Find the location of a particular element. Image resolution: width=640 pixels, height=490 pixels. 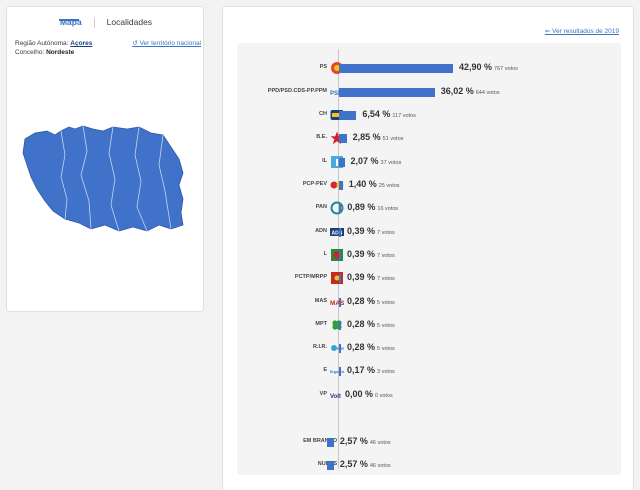

view-tabs: Mapa Localidades is located at coordinates (106, 22).